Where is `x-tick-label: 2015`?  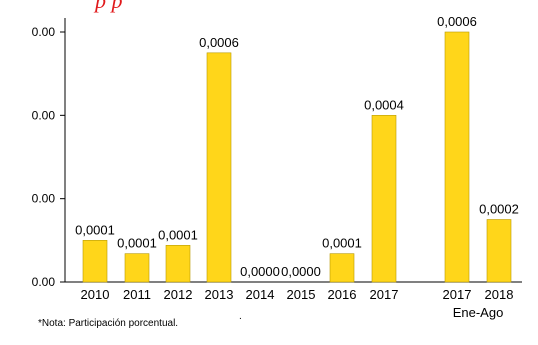
x-tick-label: 2015 is located at coordinates (301, 294).